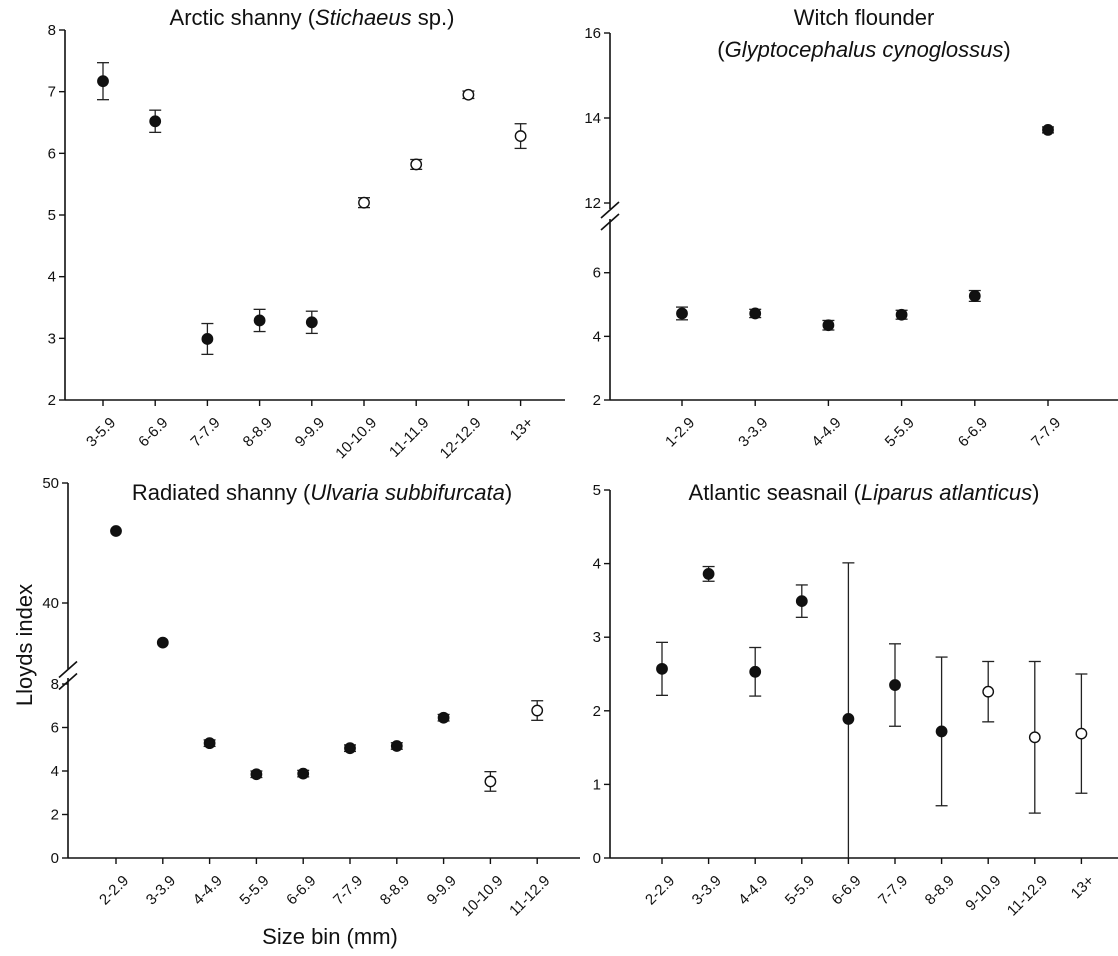  I want to click on chart-title-italic: Ulvaria subbifurcata, so click(407, 492).